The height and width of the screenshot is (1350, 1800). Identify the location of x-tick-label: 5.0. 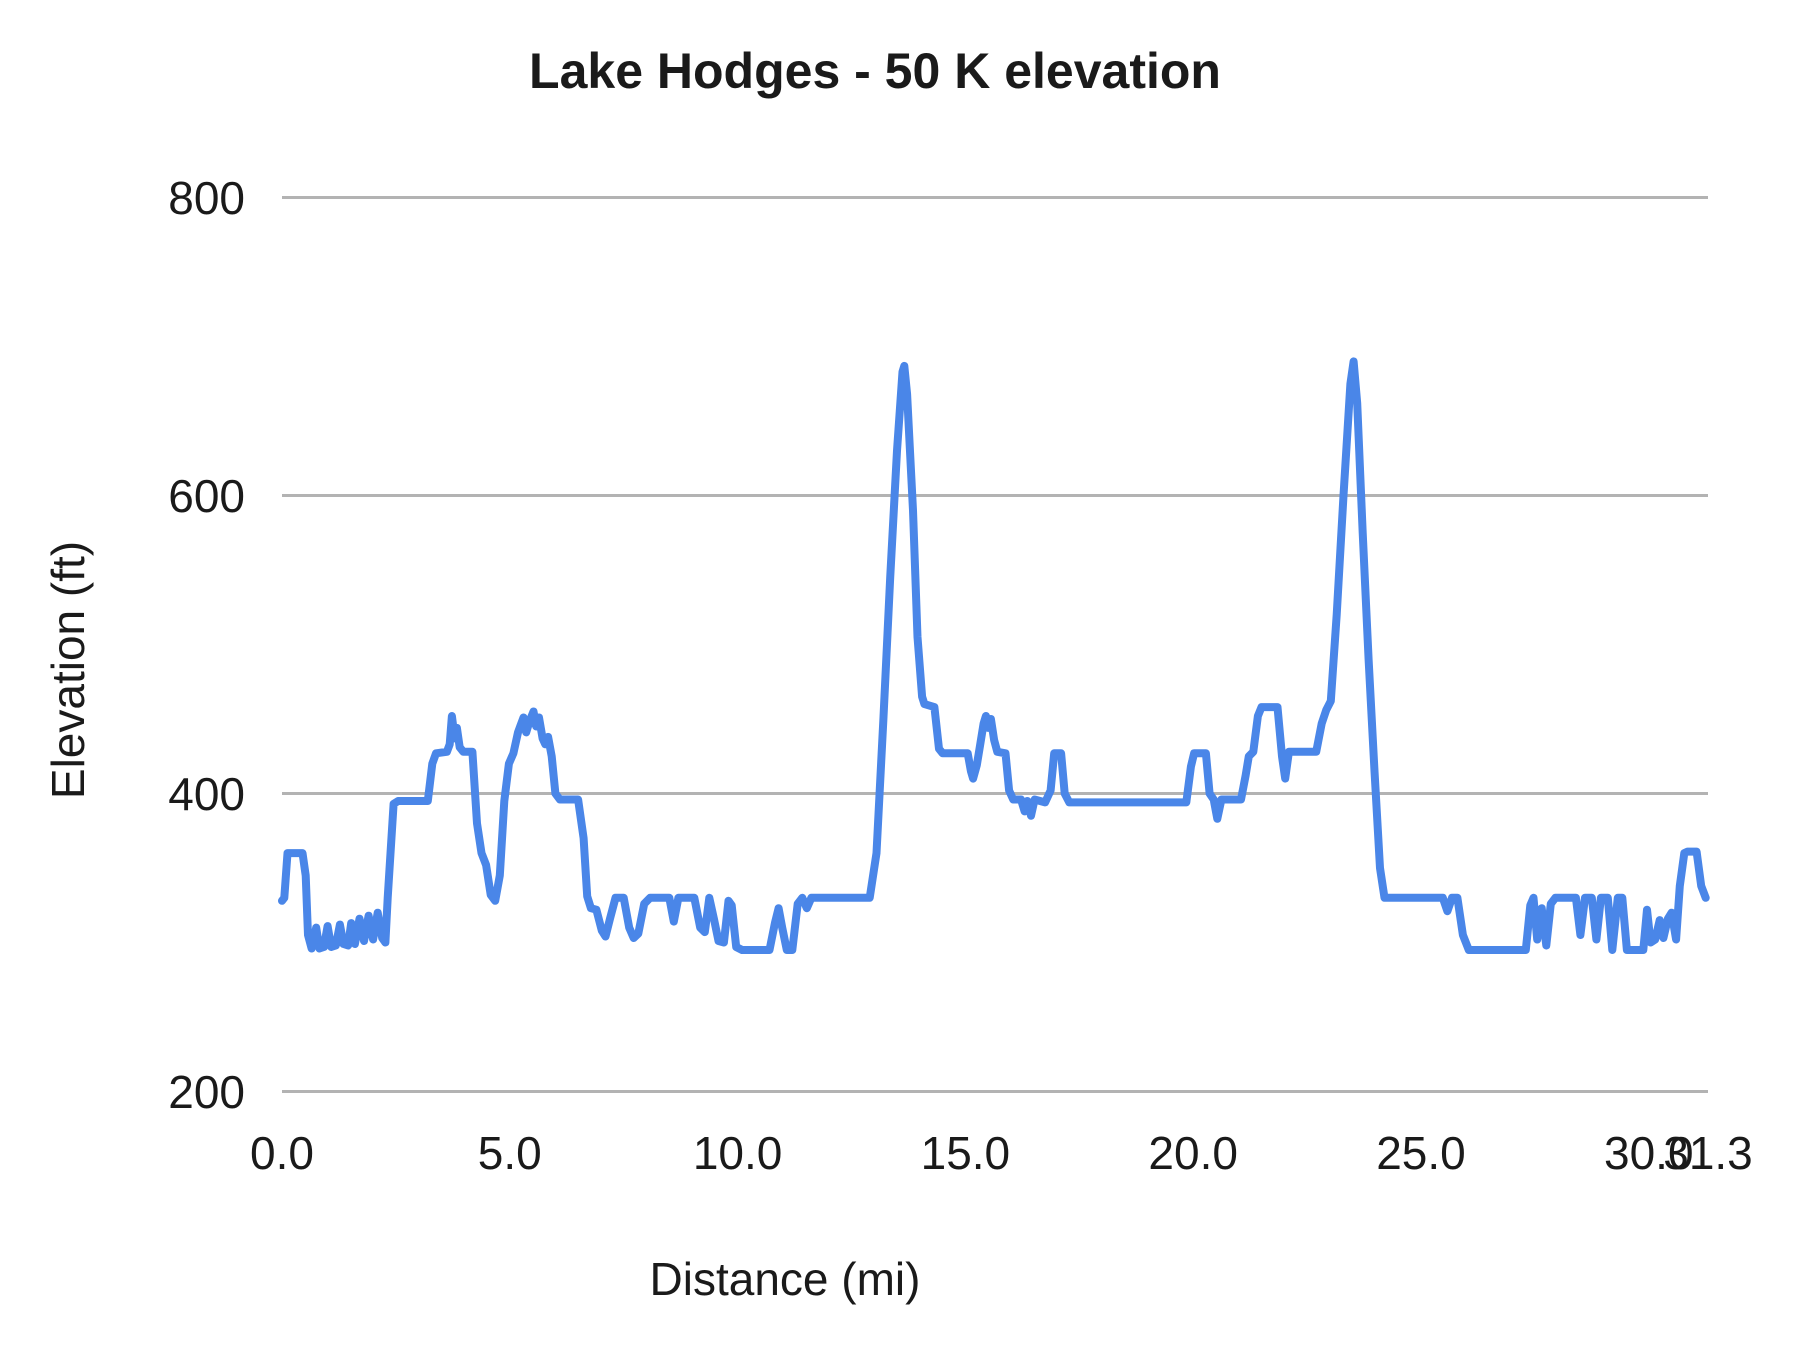
(509, 1153).